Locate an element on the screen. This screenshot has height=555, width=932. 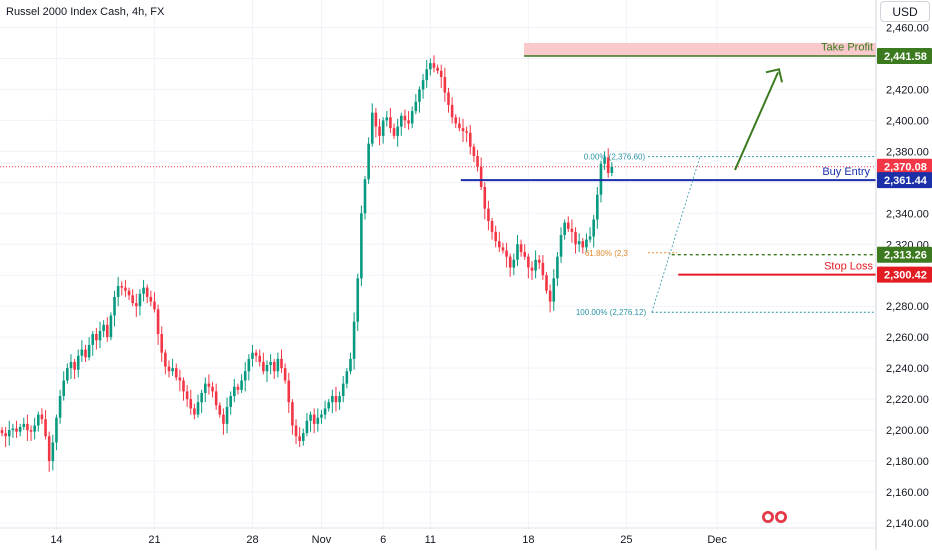
time-tick-label: 6 is located at coordinates (383, 540).